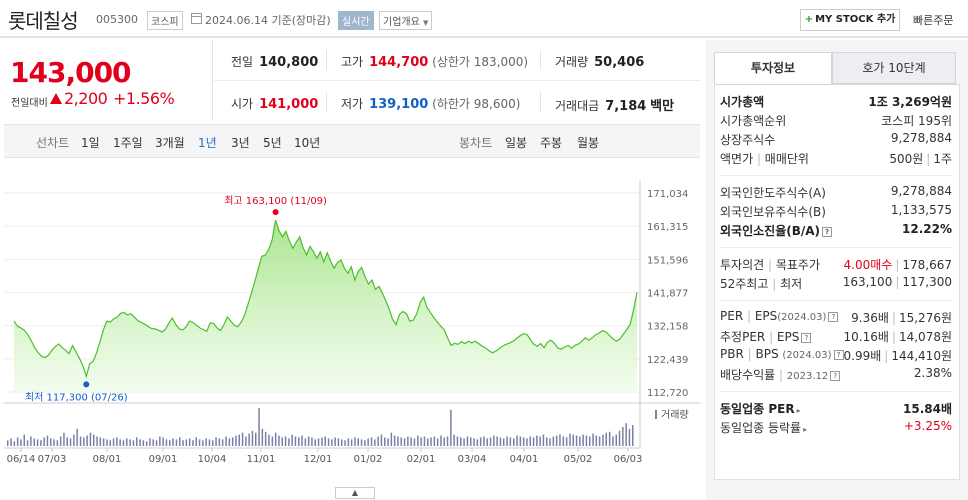 The height and width of the screenshot is (500, 968). What do you see at coordinates (615, 106) in the screenshot?
I see `stat-amount: 거래대금 7,184 백만` at bounding box center [615, 106].